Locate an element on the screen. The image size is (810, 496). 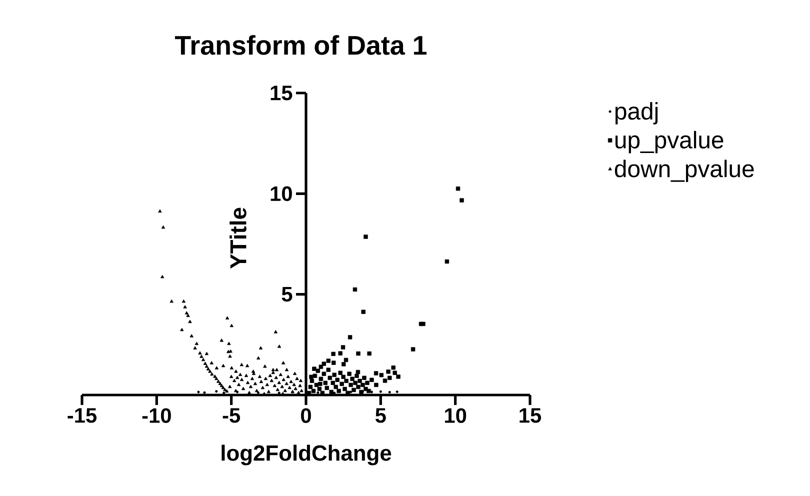
legend-label: padj is located at coordinates (636, 113).